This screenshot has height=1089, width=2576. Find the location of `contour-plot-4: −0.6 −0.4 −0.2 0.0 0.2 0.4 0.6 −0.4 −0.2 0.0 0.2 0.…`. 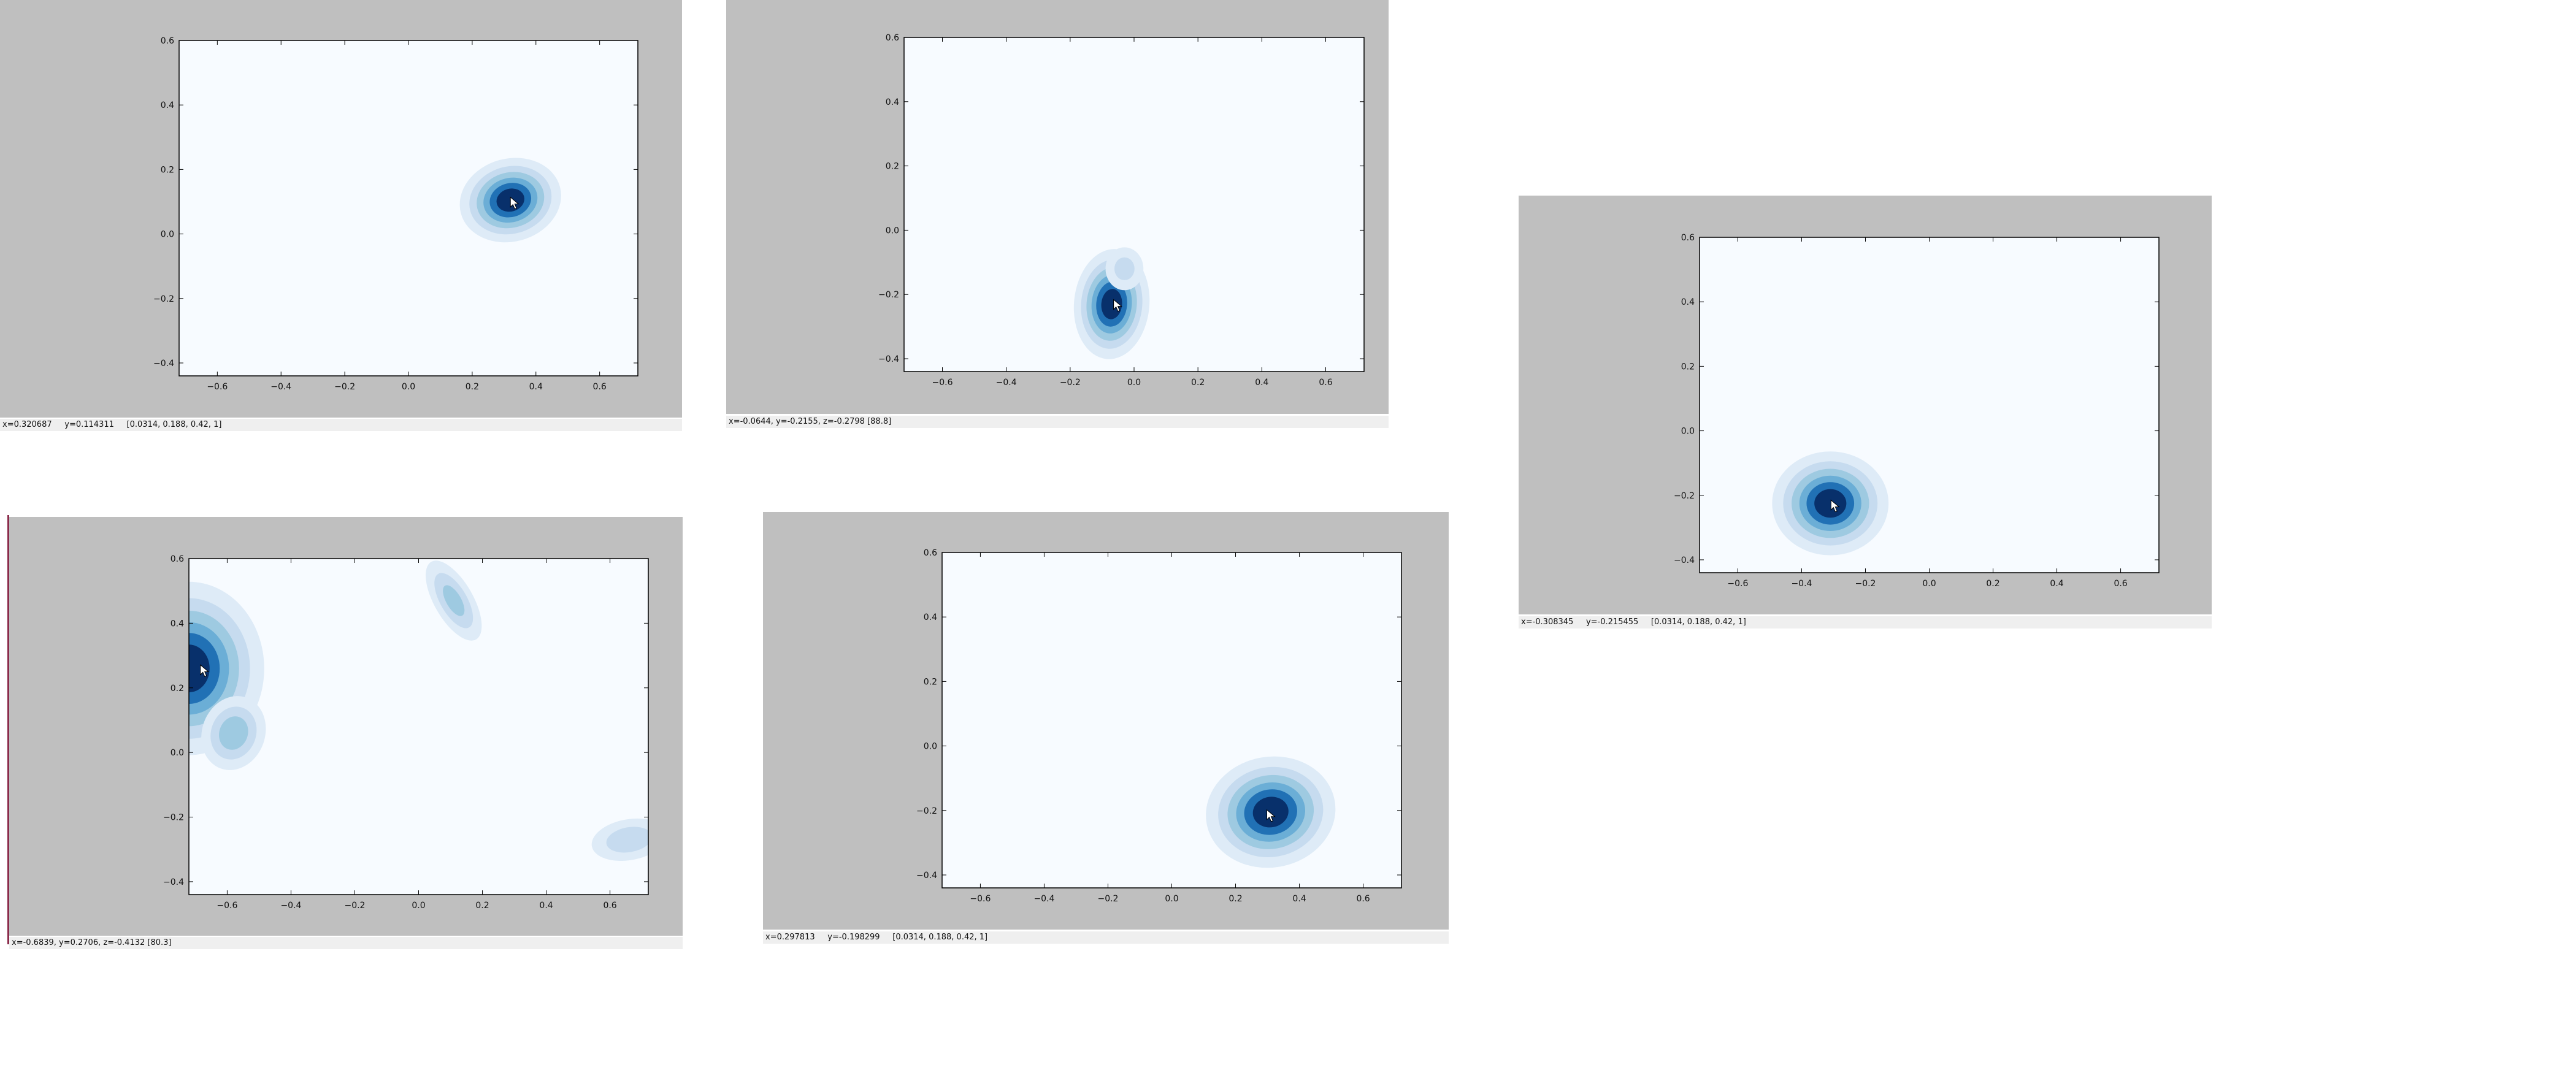

contour-plot-4: −0.6 −0.4 −0.2 0.0 0.2 0.4 0.6 −0.4 −0.2 0.0 0.2 0.… is located at coordinates (406, 732).